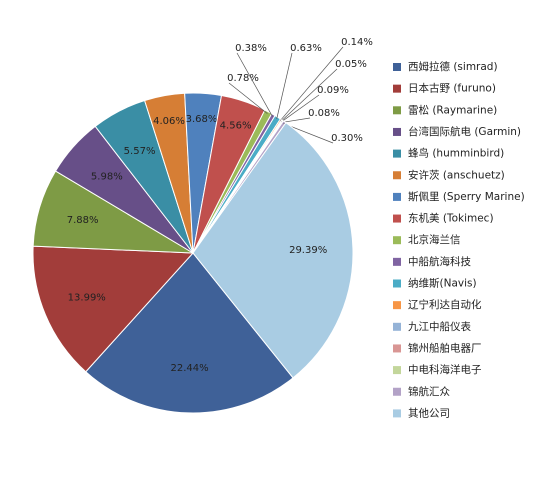 This screenshot has width=543, height=483. What do you see at coordinates (308, 250) in the screenshot?
I see `data-label: 29.39%` at bounding box center [308, 250].